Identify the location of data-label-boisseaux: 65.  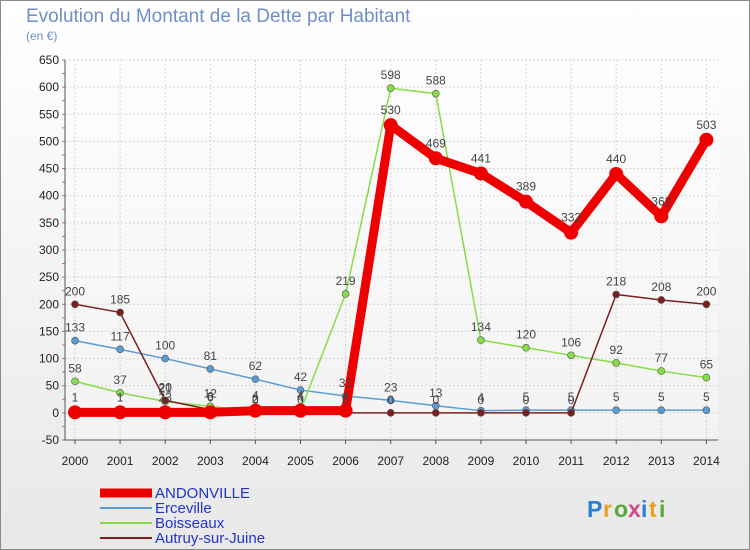
(707, 365).